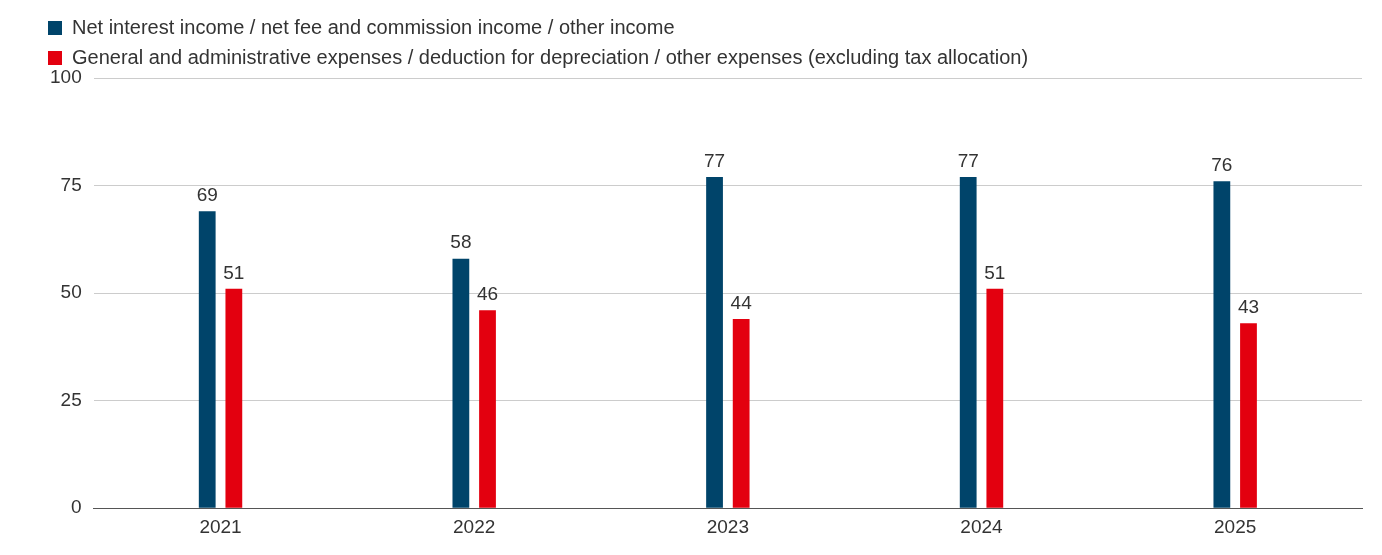  I want to click on data-label: 76, so click(1222, 164).